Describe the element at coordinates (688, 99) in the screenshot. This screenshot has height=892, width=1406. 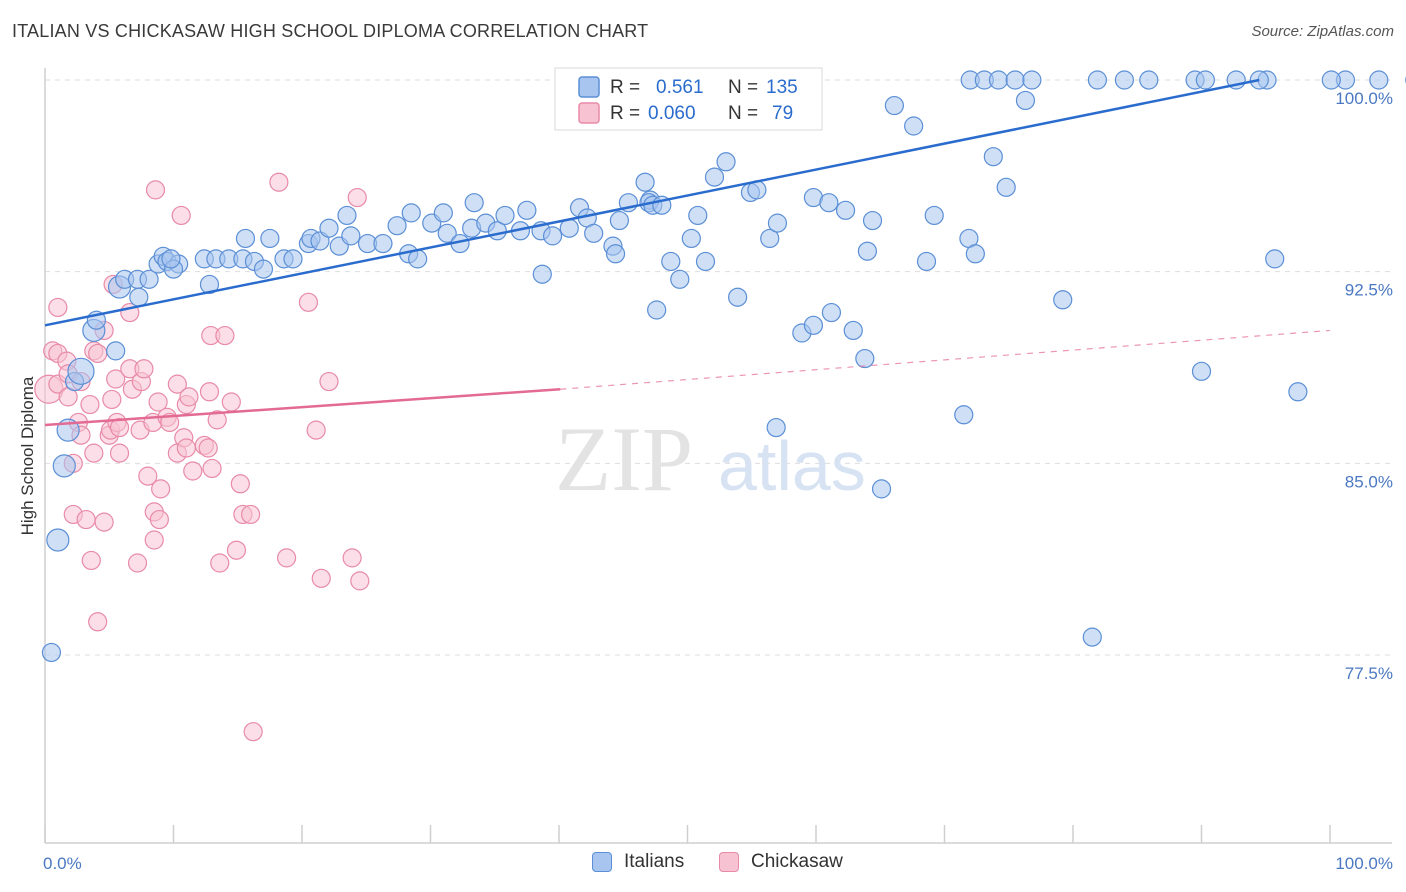
I see `legend-box: R = 0.561 N = 135 R = 0.060 N = 79` at that location.